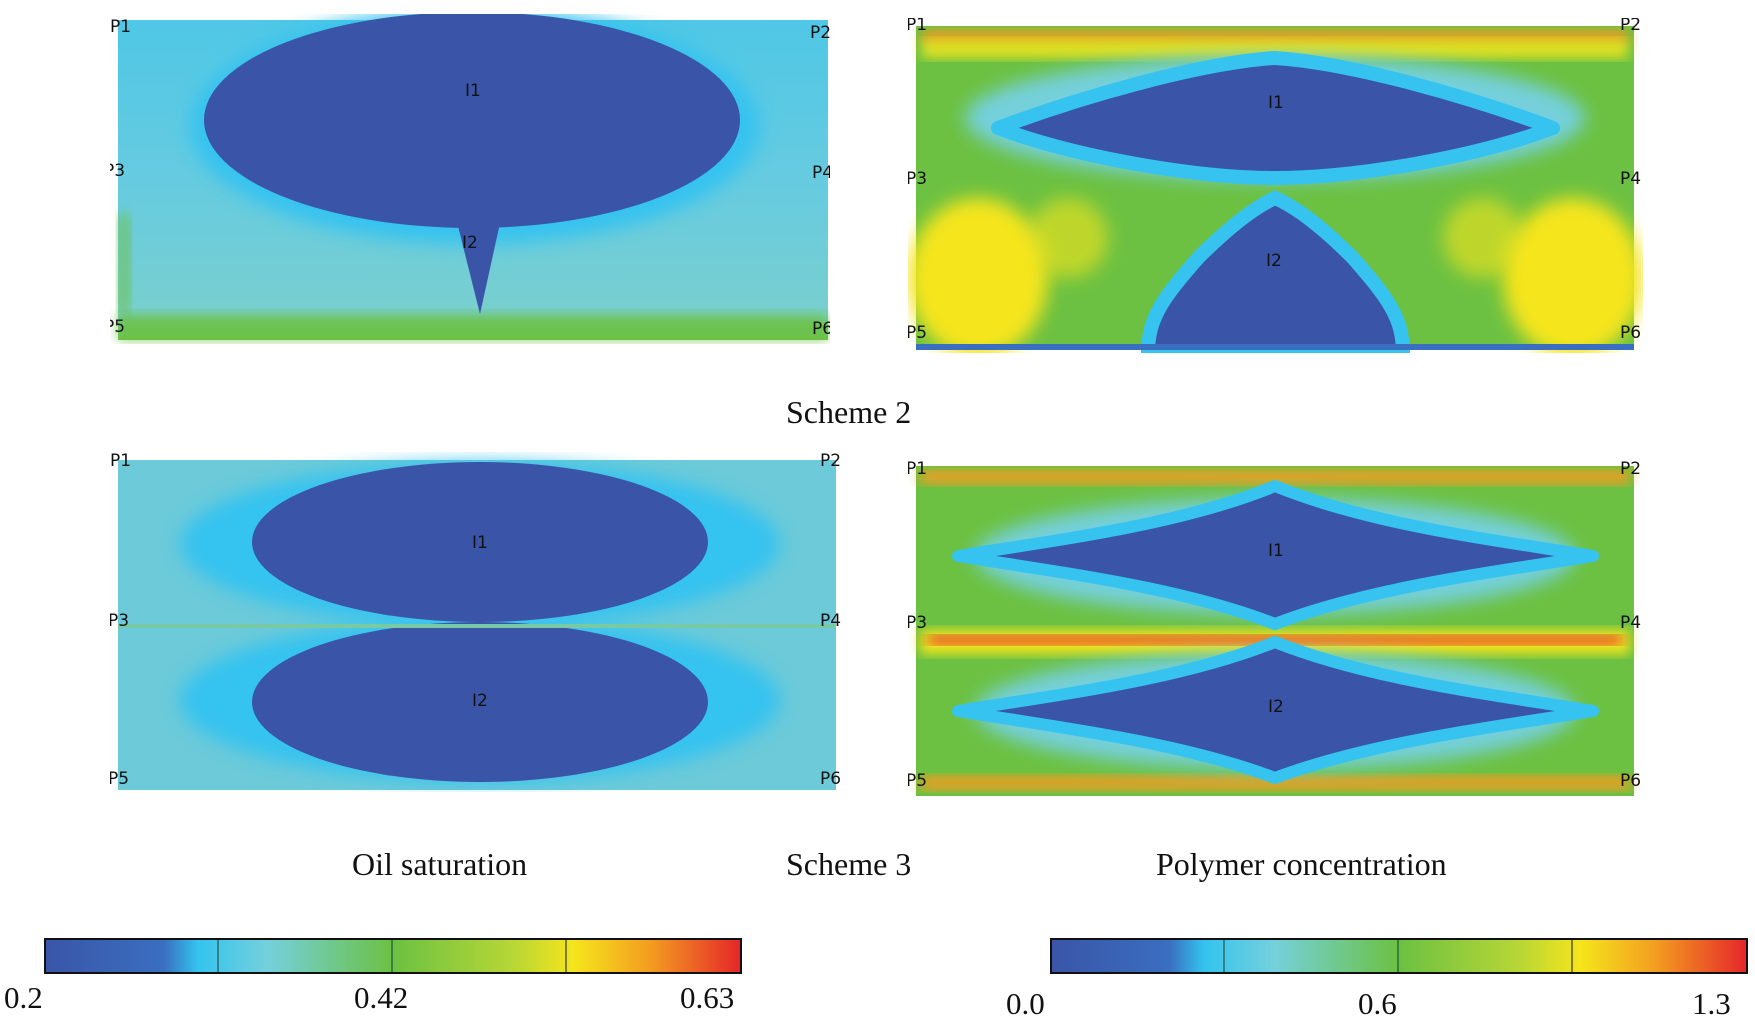 This screenshot has width=1755, height=1027. I want to click on scheme3-polymer-concentration-map: P1 P2 P3 P4 P5 P6 I1 I2, so click(1275, 628).